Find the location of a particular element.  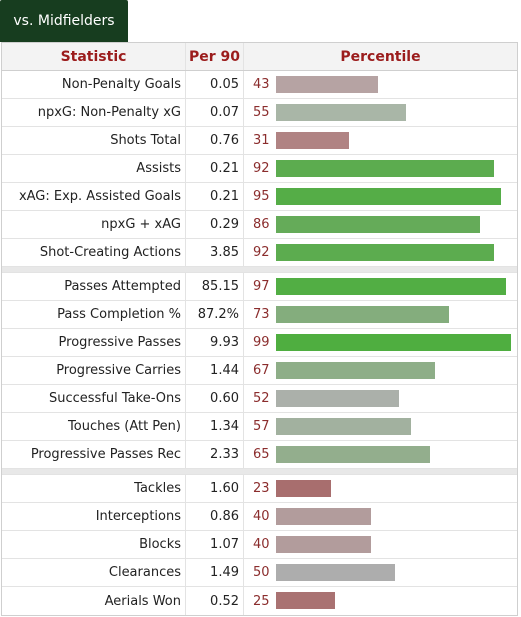

percentile-value: 65 is located at coordinates (261, 454).